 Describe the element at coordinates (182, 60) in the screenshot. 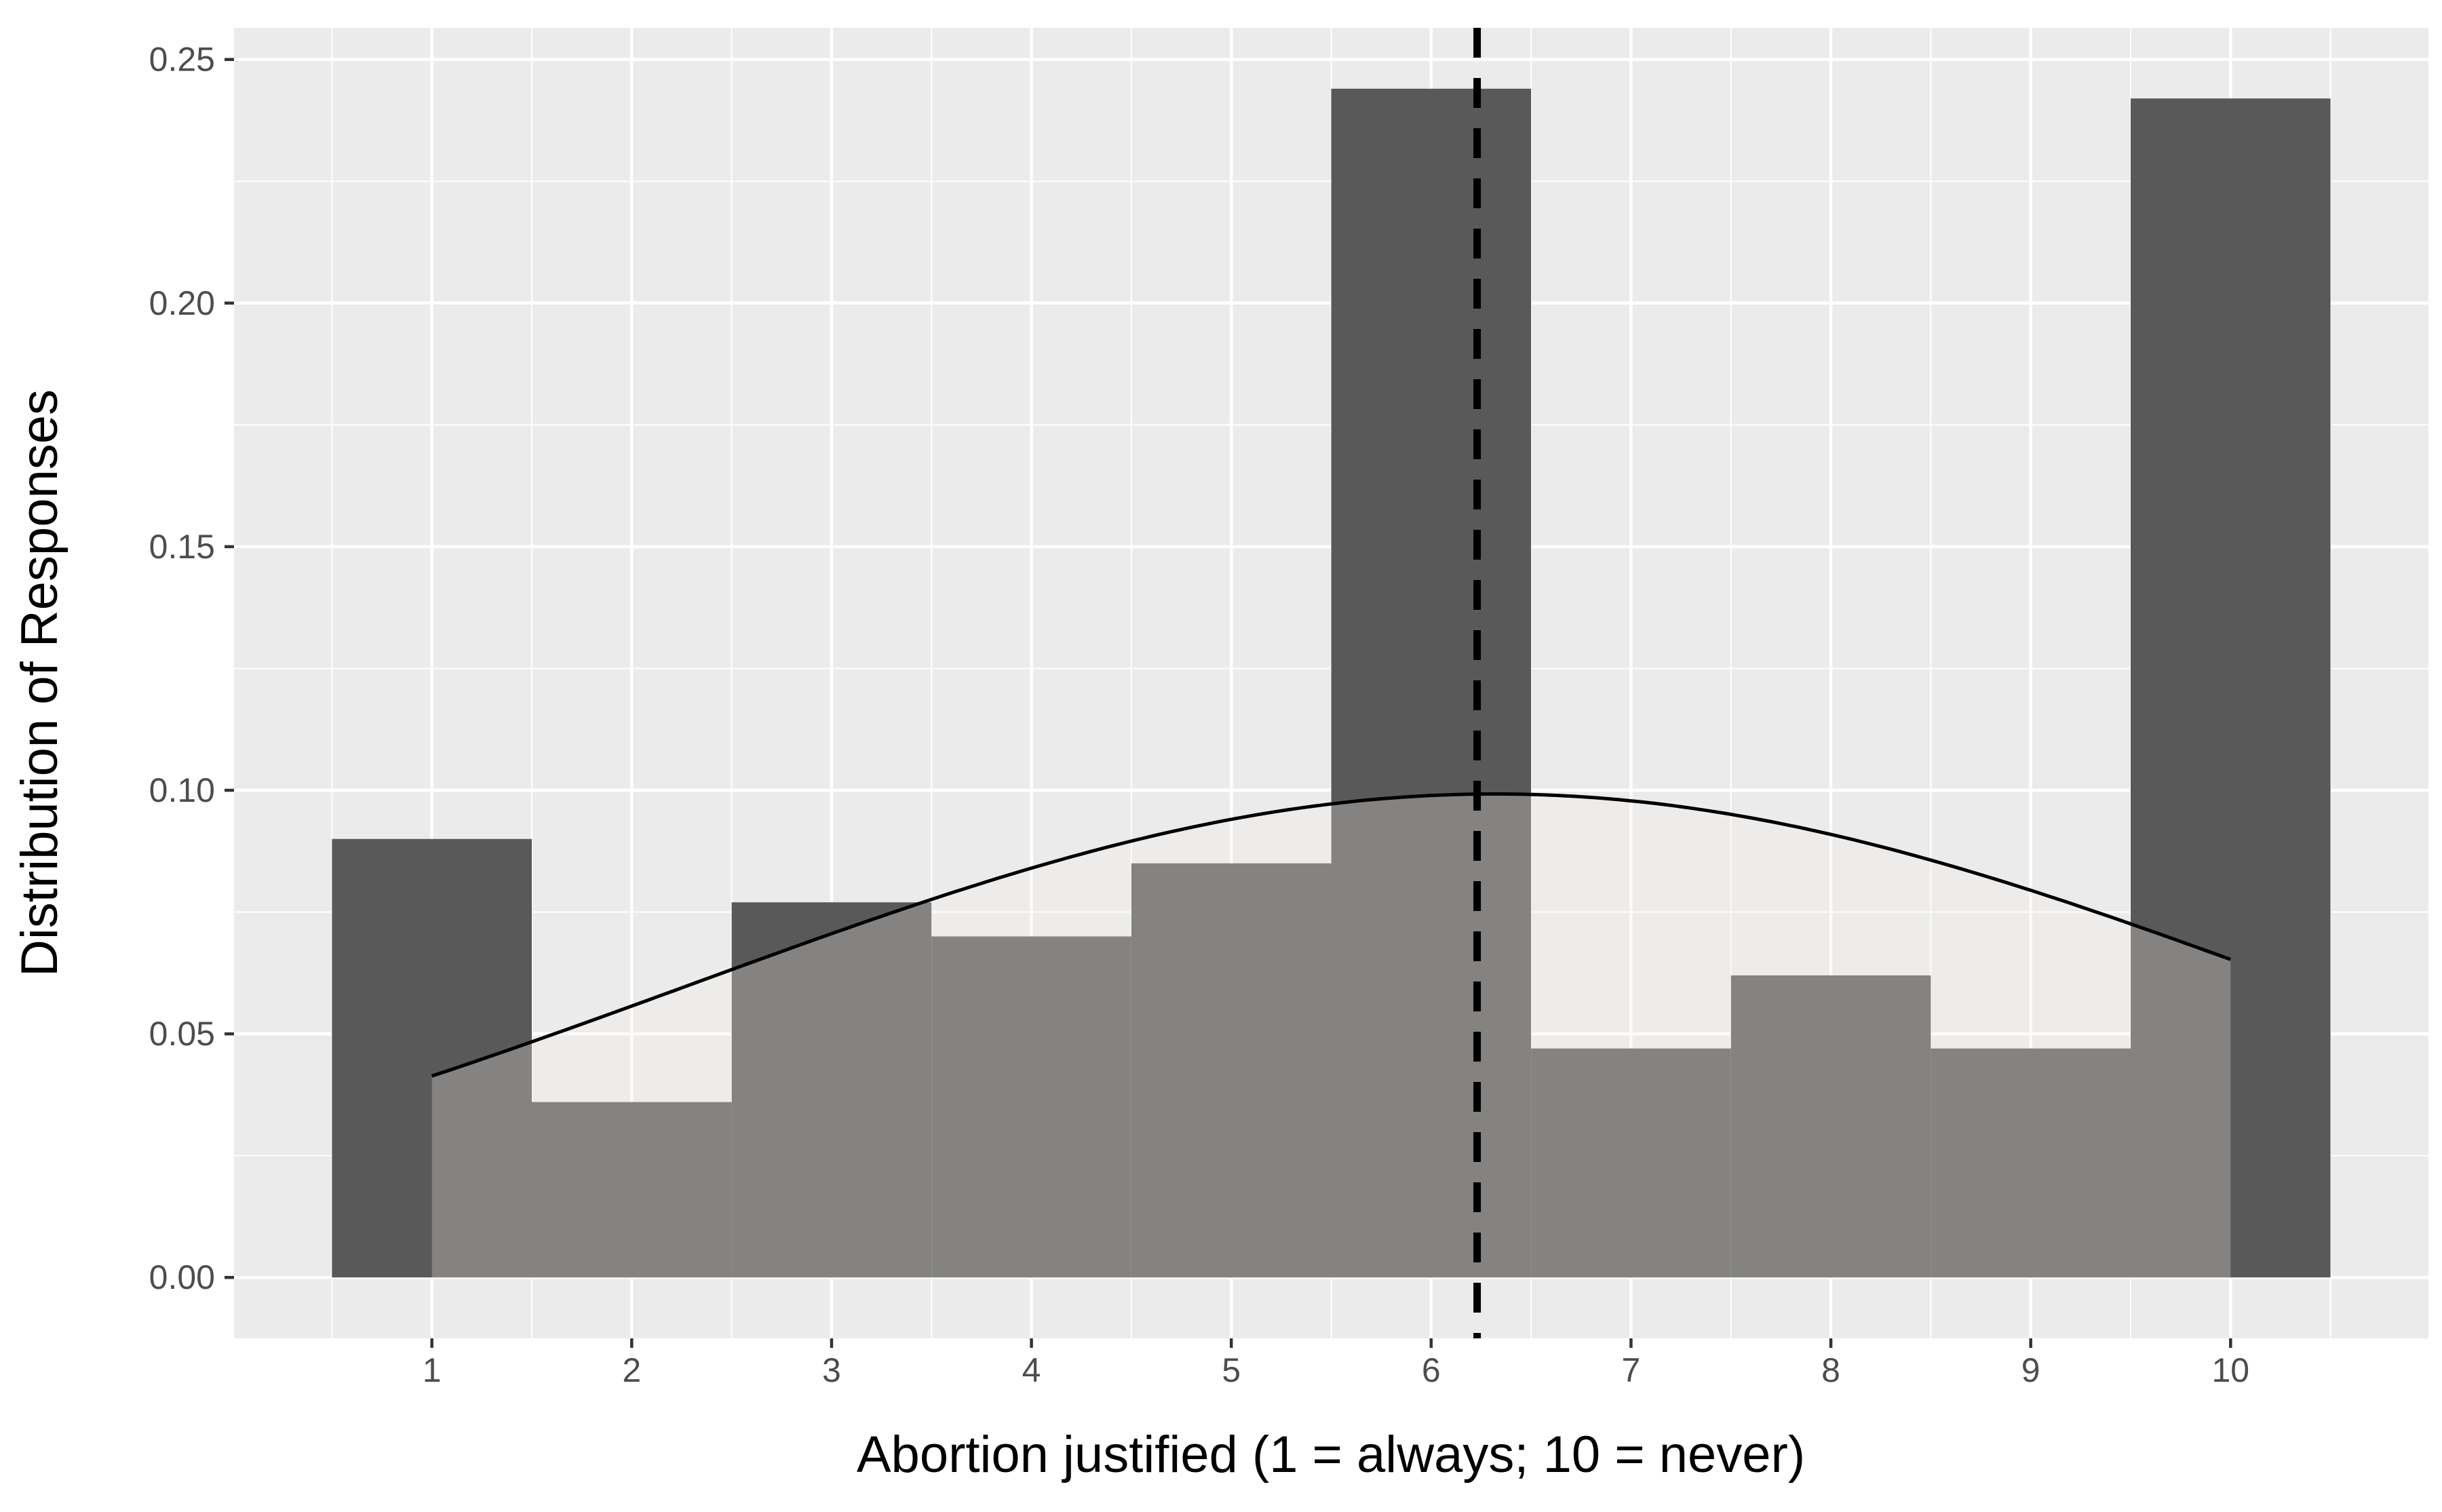

I see `y-tick-label: 0.25` at that location.